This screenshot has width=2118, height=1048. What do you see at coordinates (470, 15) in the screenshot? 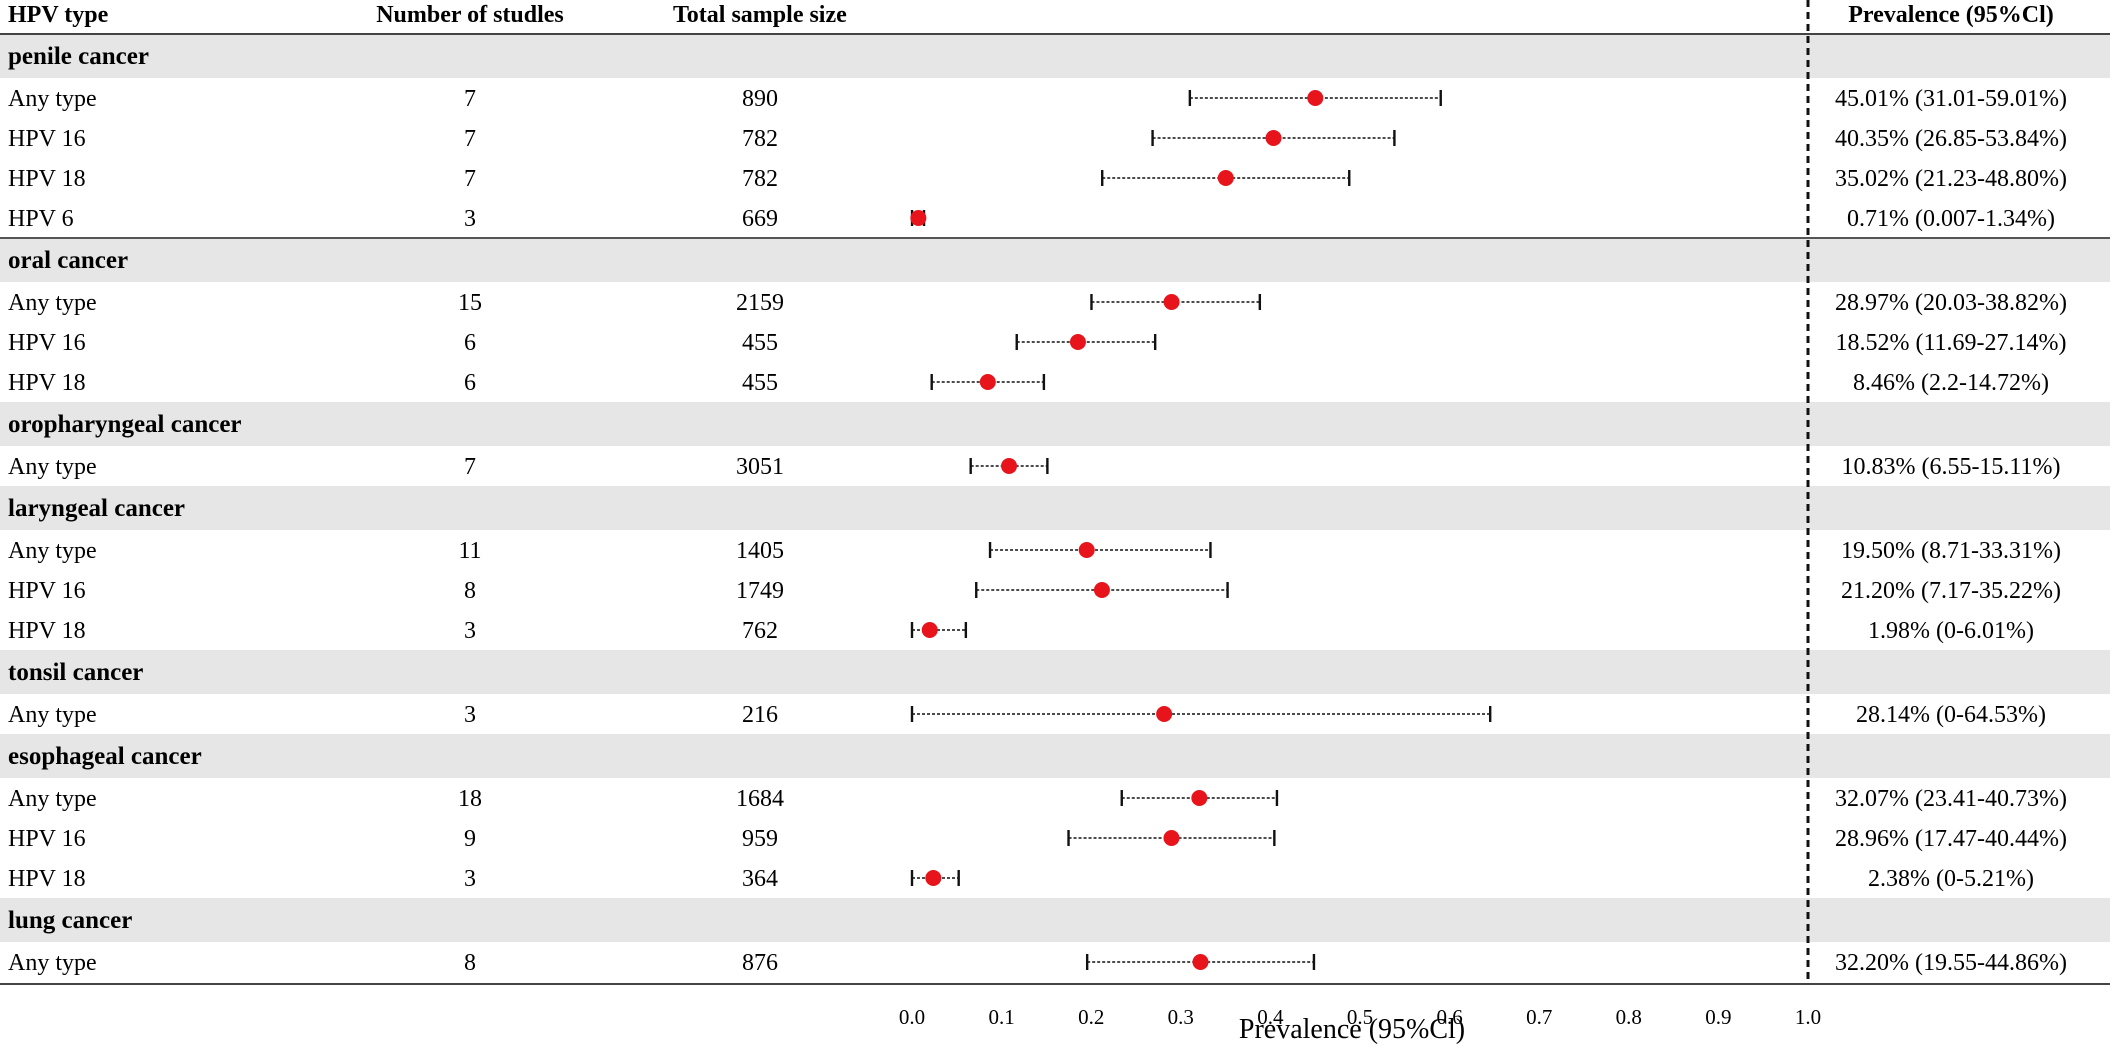
I see `column-header-studies: Number of studles` at bounding box center [470, 15].